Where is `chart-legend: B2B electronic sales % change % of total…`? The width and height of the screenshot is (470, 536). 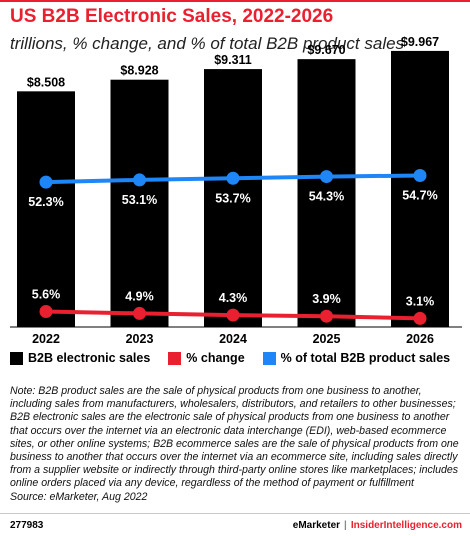
chart-legend: B2B electronic sales % change % of total… is located at coordinates (237, 358).